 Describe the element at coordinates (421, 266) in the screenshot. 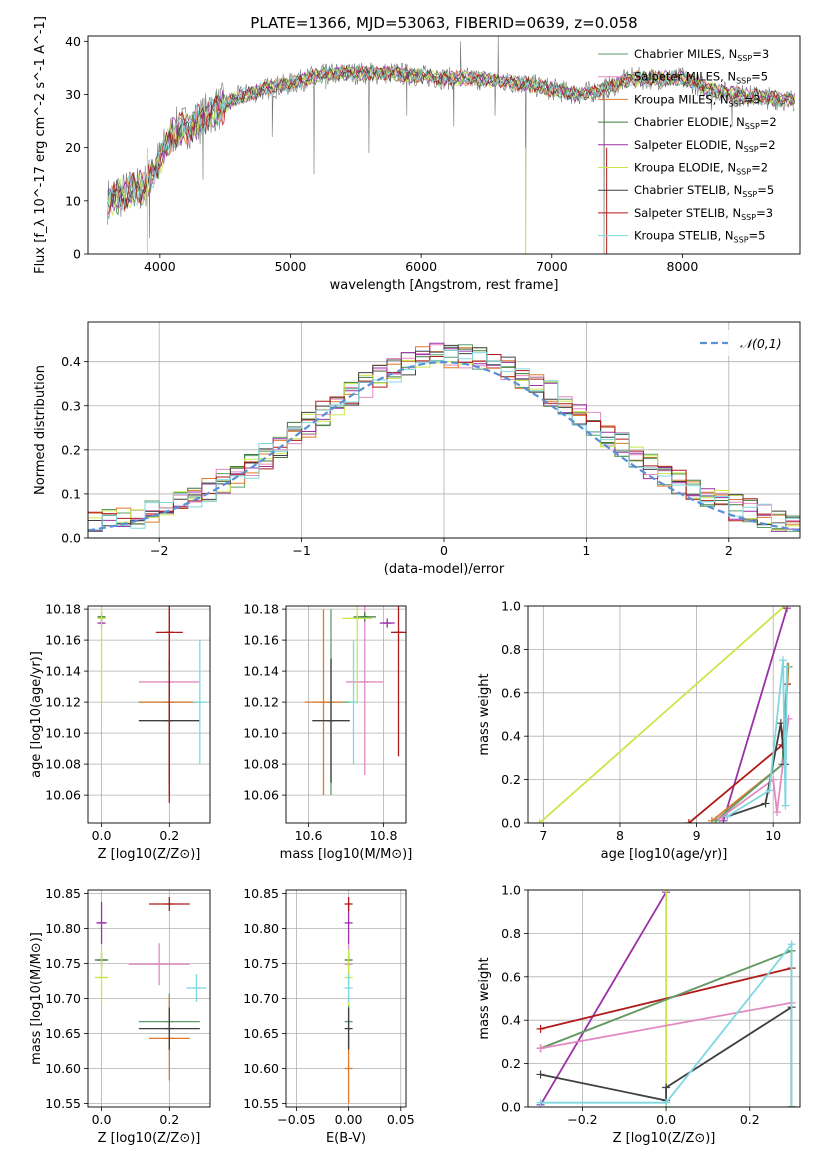

I see `x-tick-label: 6000` at that location.